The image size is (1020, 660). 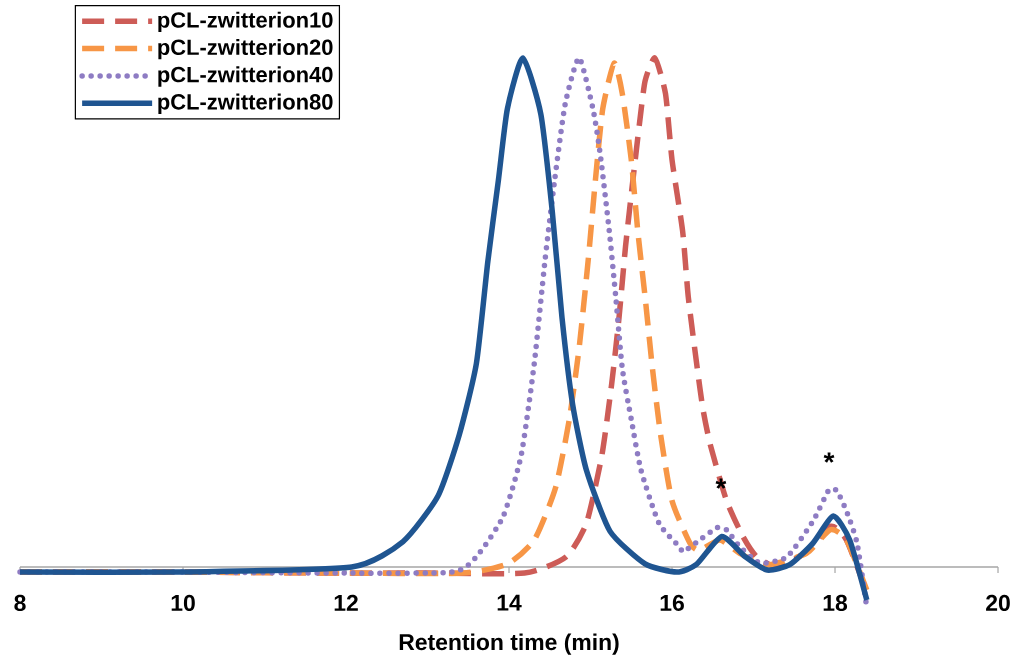 What do you see at coordinates (245, 49) in the screenshot?
I see `legend-label: pCL-zwitterion20` at bounding box center [245, 49].